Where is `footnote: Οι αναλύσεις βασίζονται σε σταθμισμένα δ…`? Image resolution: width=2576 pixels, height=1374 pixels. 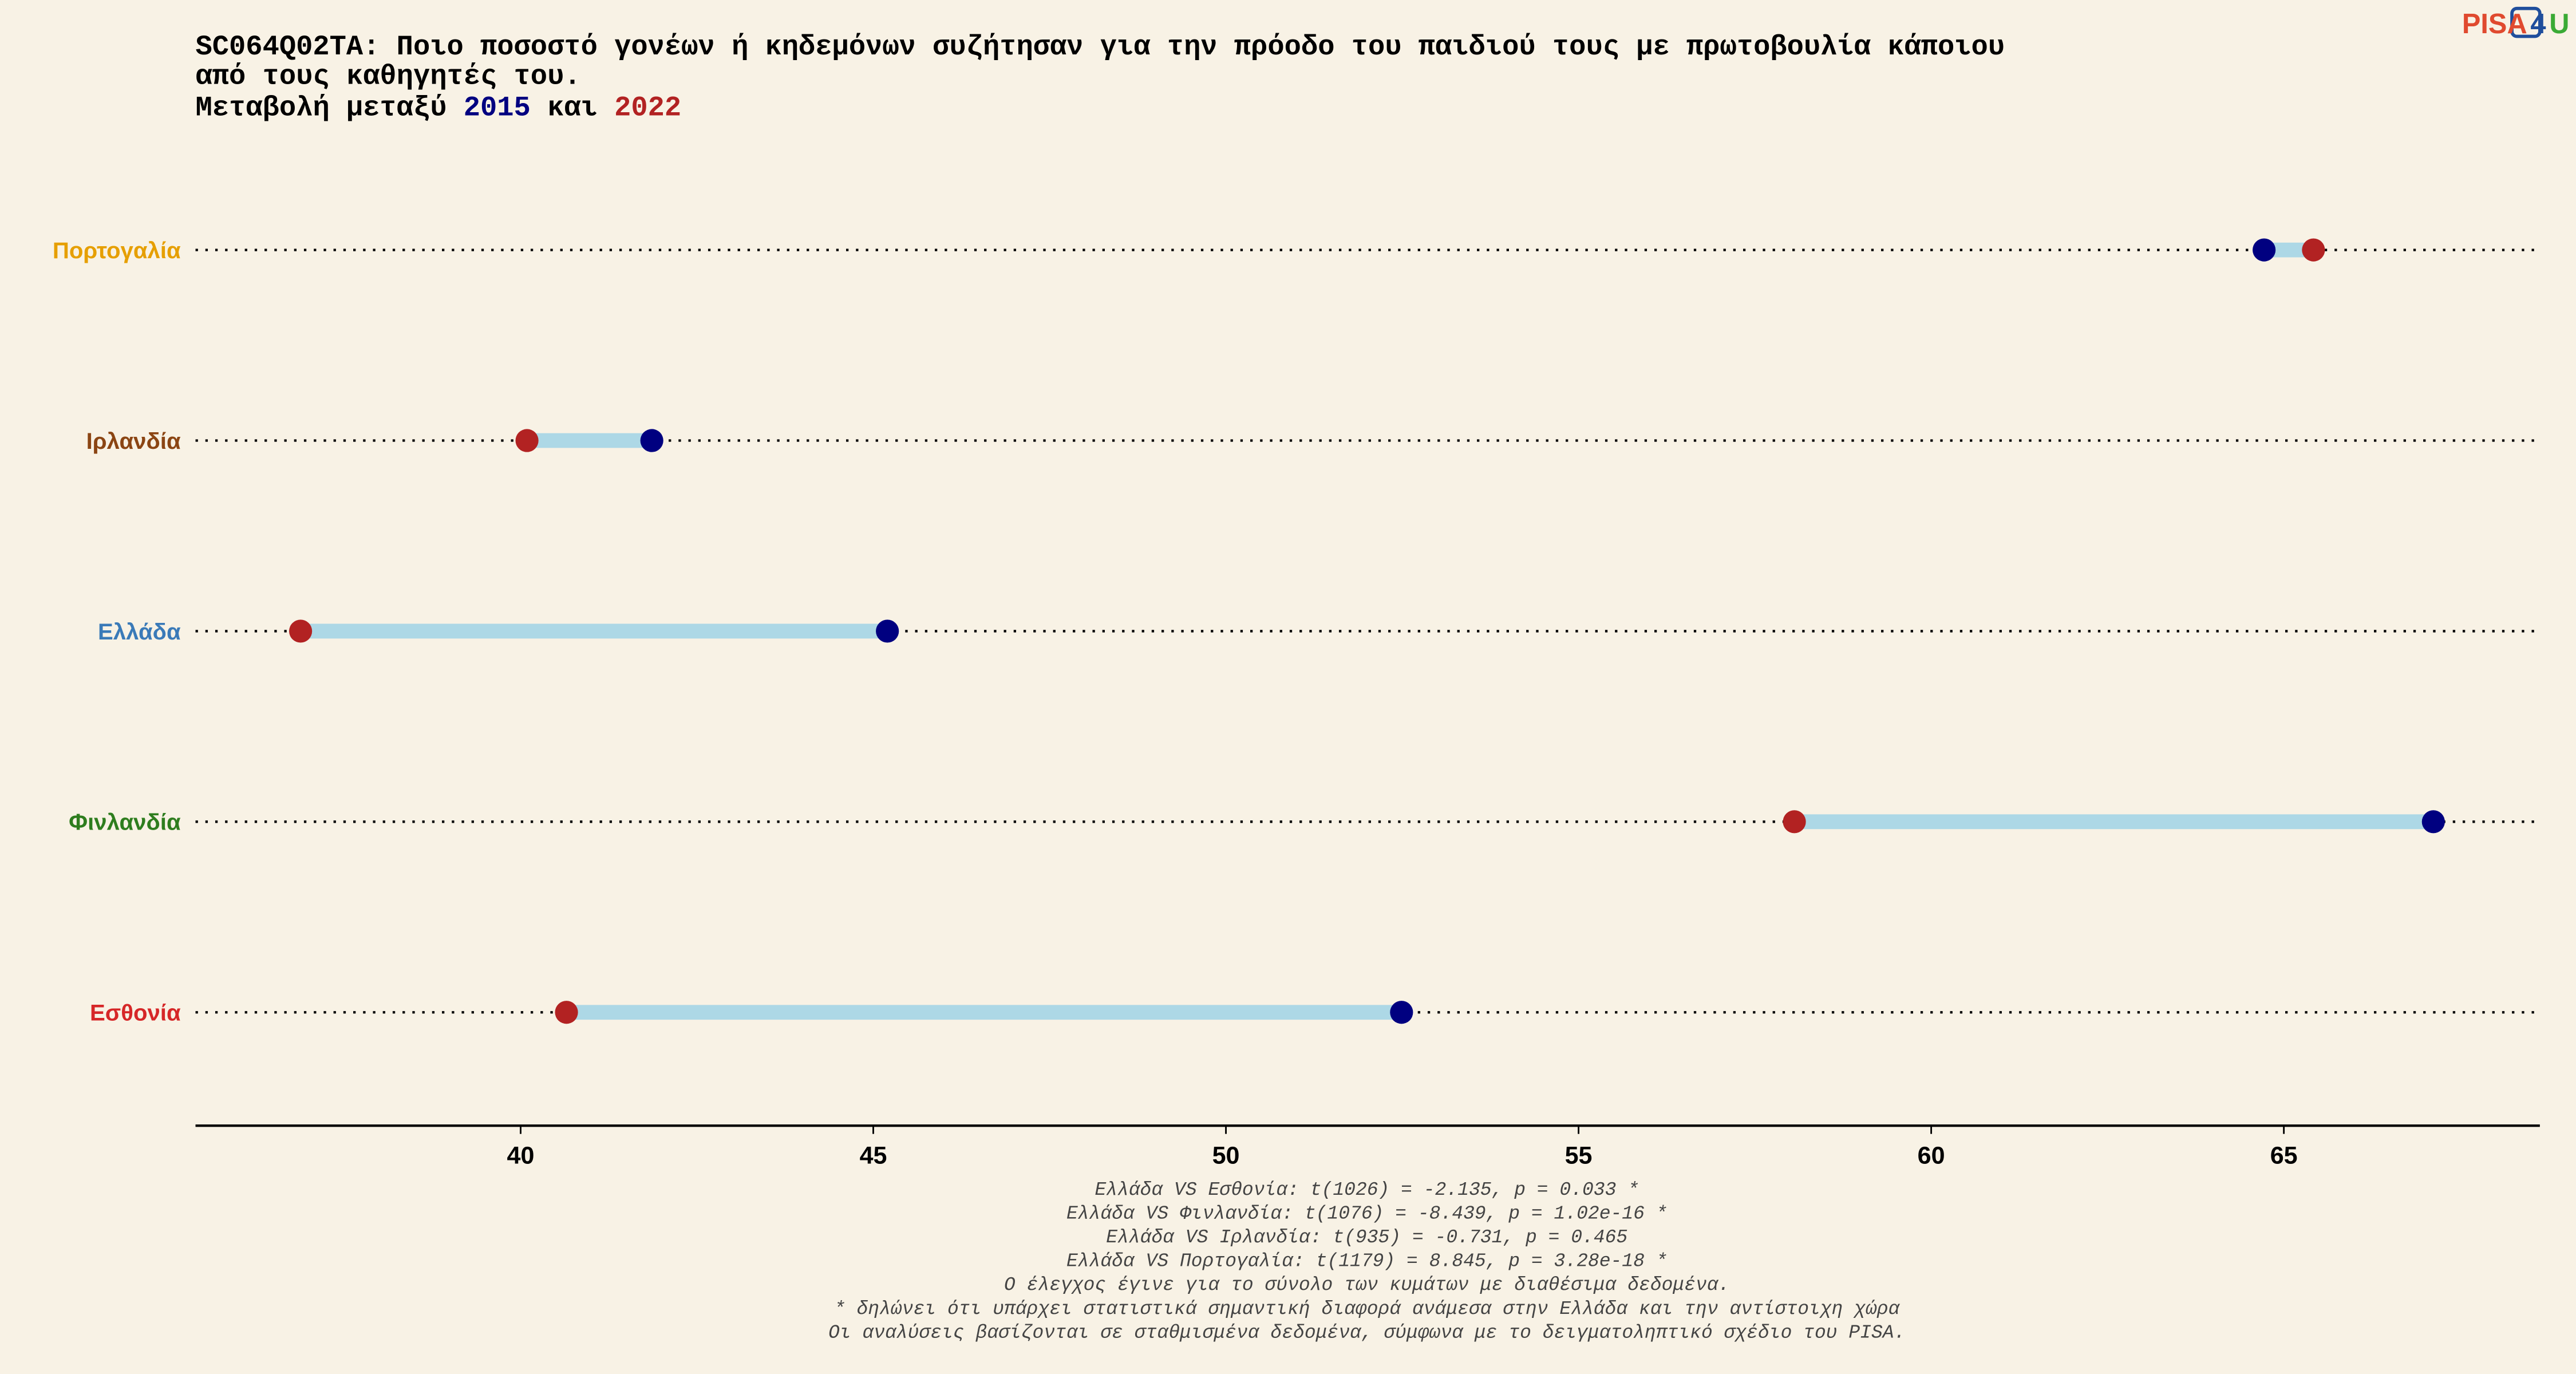
footnote: Οι αναλύσεις βασίζονται σε σταθμισμένα δ… is located at coordinates (1366, 1332).